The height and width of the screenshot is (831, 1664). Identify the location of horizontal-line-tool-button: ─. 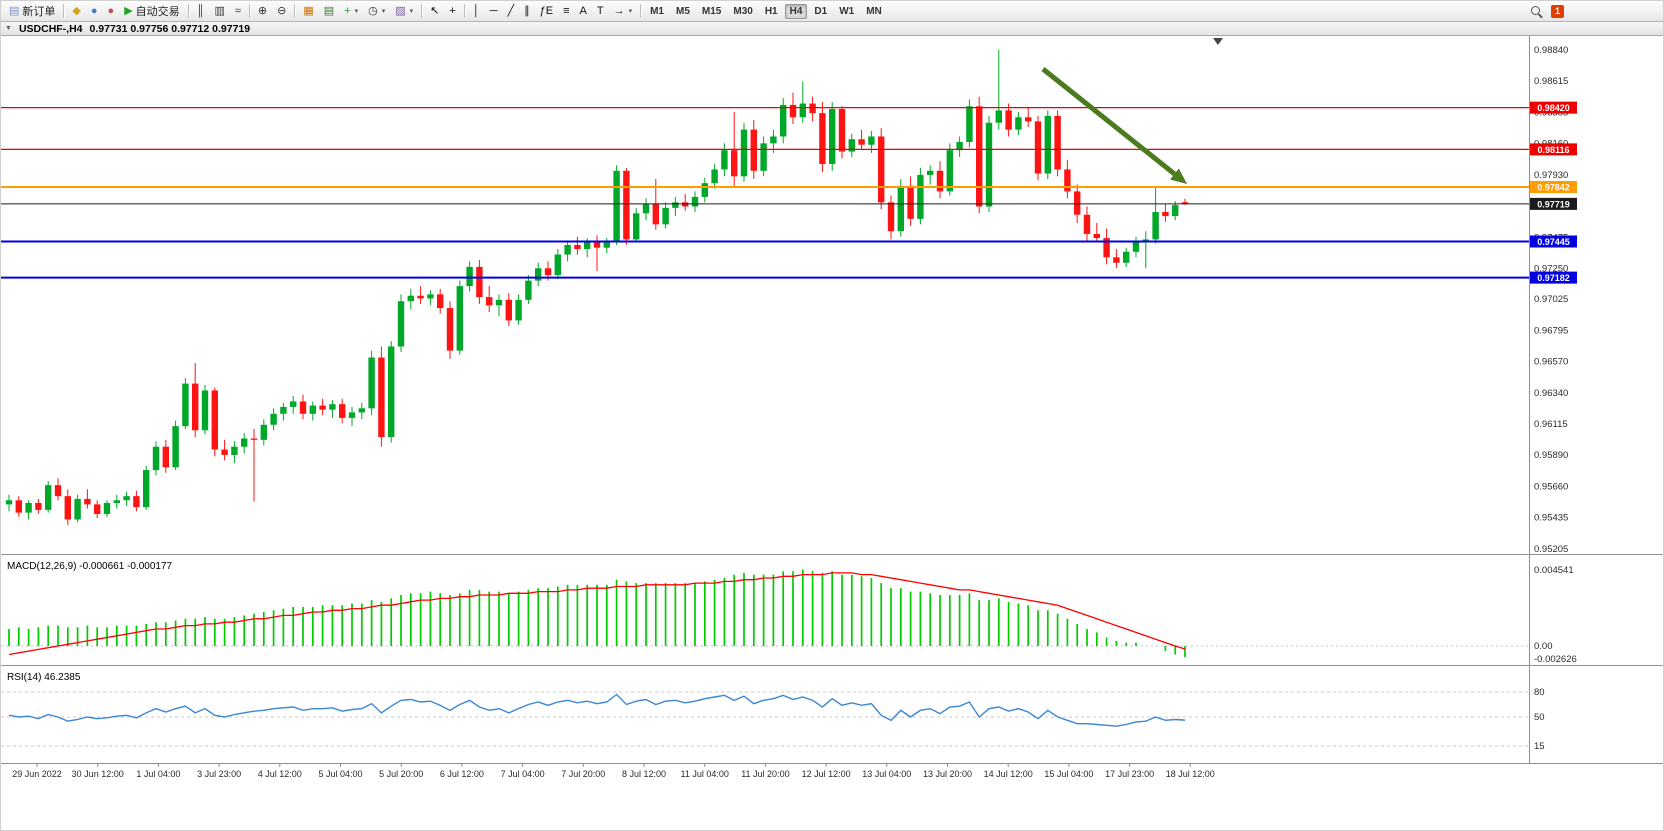
(494, 11).